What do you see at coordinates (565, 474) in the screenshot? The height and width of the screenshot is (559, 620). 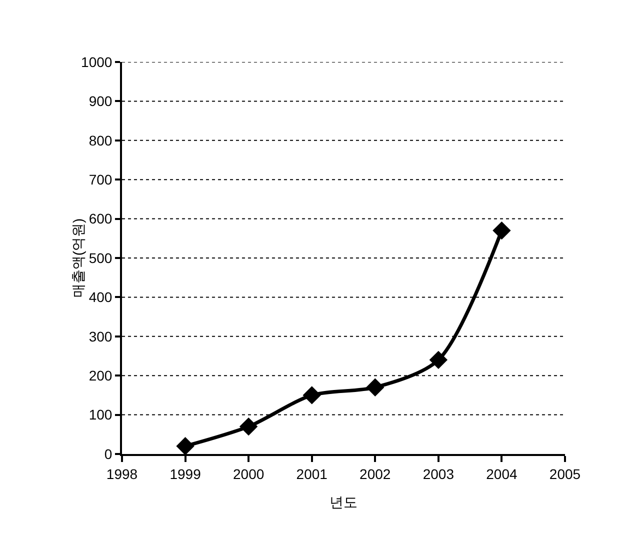 I see `x-tick-label: 2005` at bounding box center [565, 474].